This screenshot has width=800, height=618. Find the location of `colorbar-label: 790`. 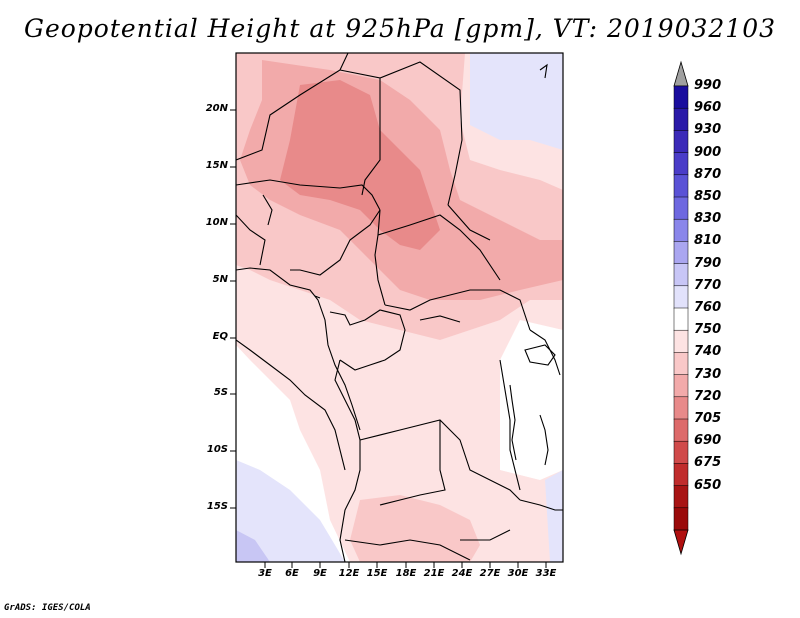

colorbar-label: 790 is located at coordinates (708, 263).